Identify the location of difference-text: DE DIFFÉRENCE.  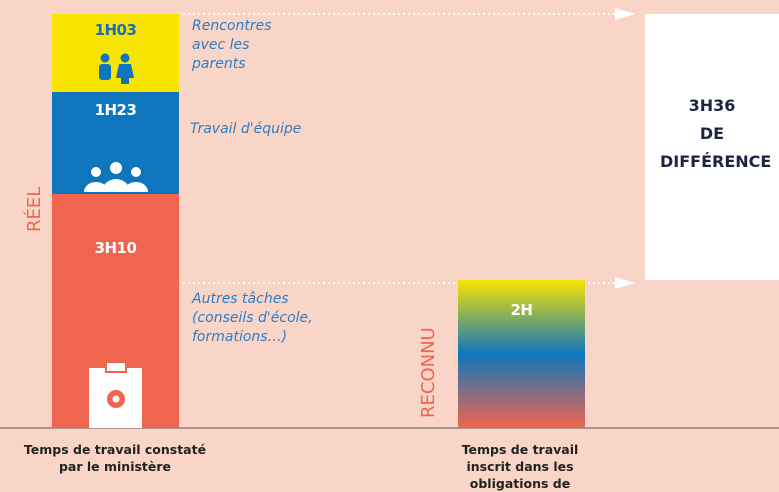
(716, 147).